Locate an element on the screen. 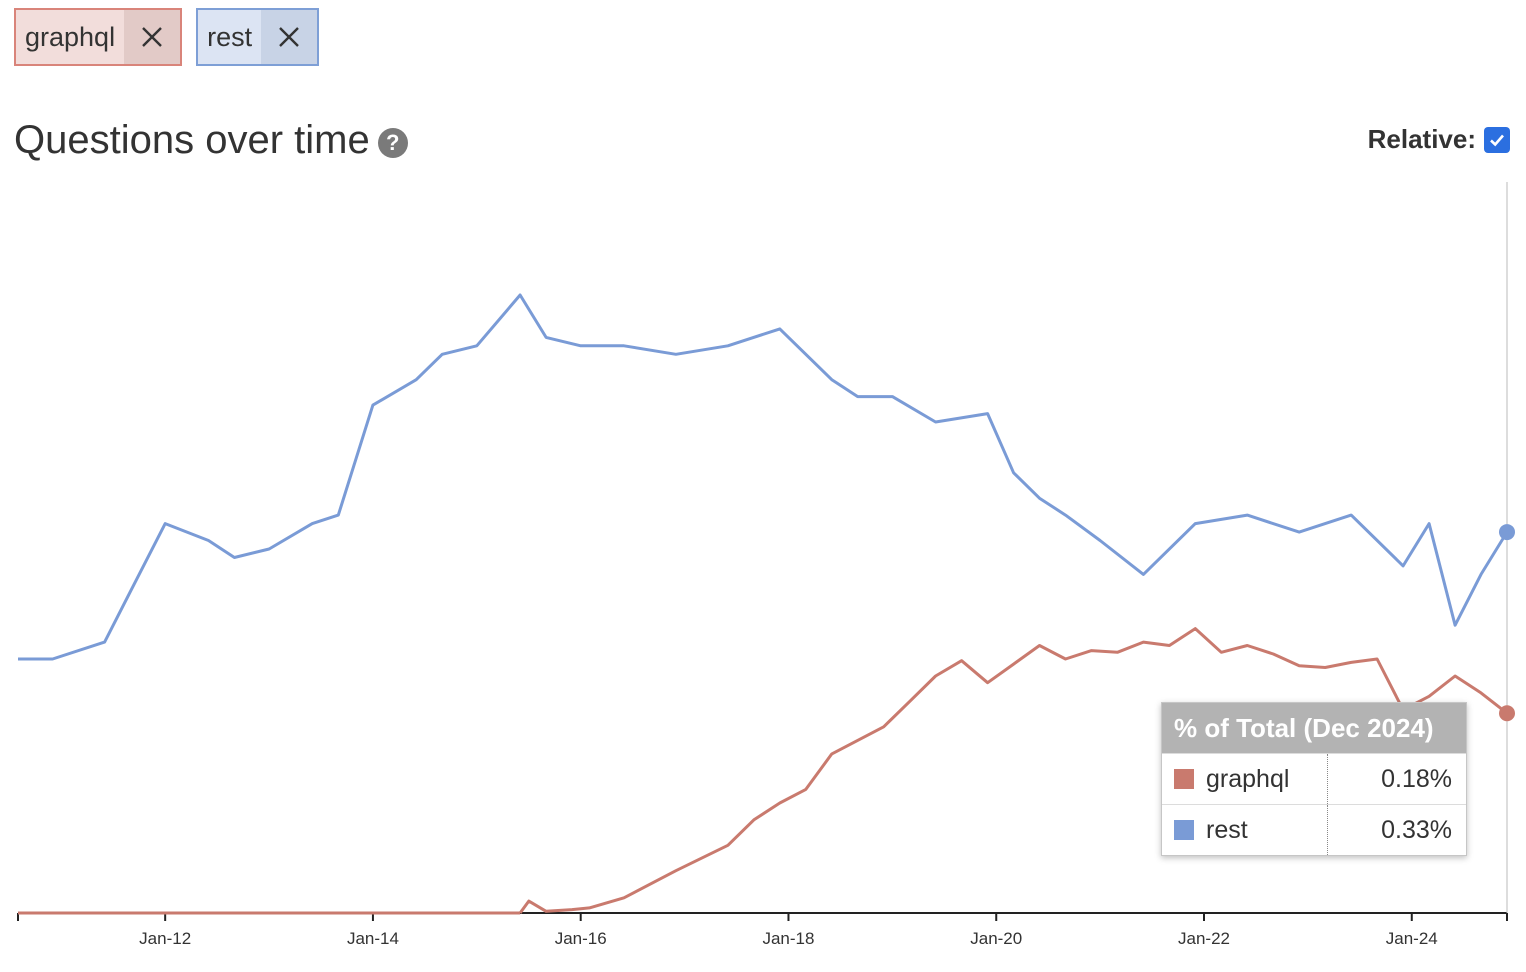  chart-header: Questions over time ? is located at coordinates (211, 140).